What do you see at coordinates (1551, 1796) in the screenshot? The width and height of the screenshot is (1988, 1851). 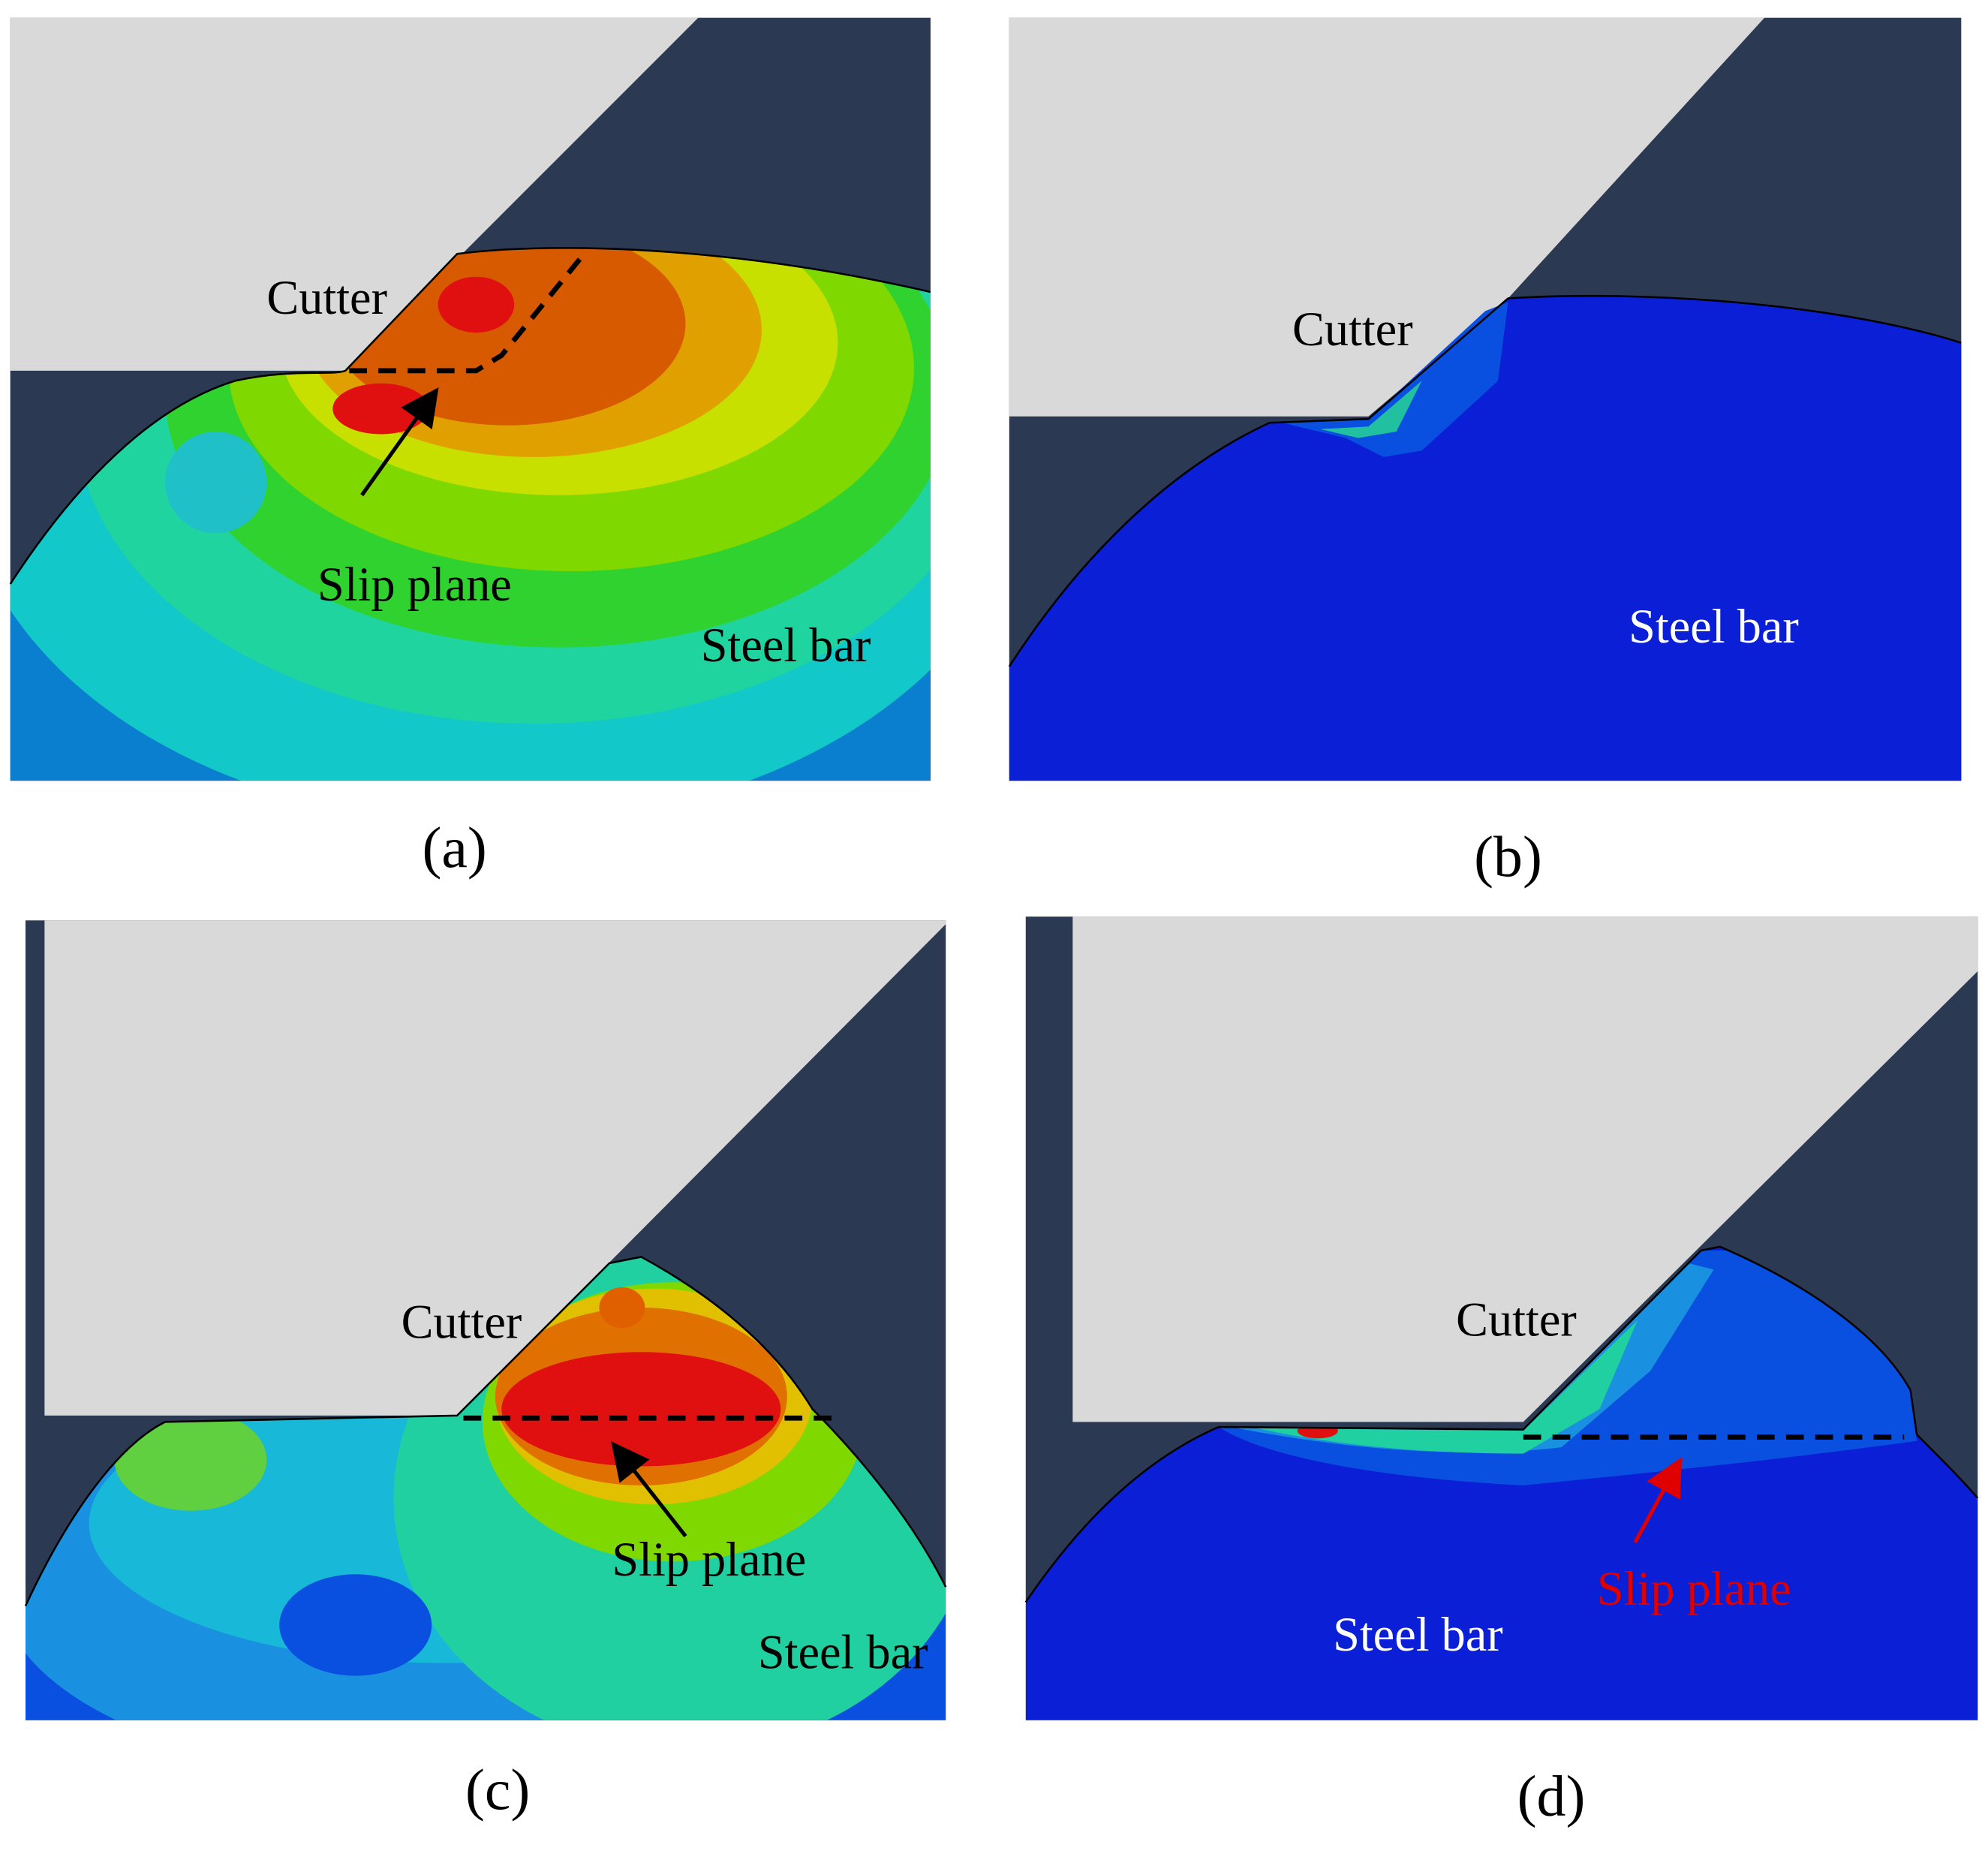 I see `panel-label: (d)` at bounding box center [1551, 1796].